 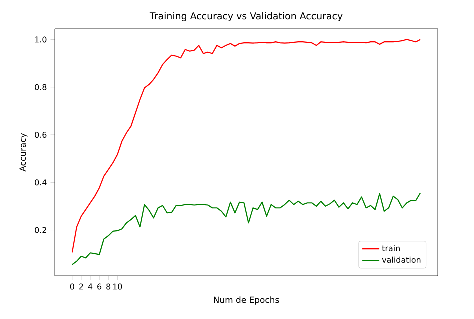 I want to click on x-axis-title: Num de Epochs, so click(x=247, y=300).